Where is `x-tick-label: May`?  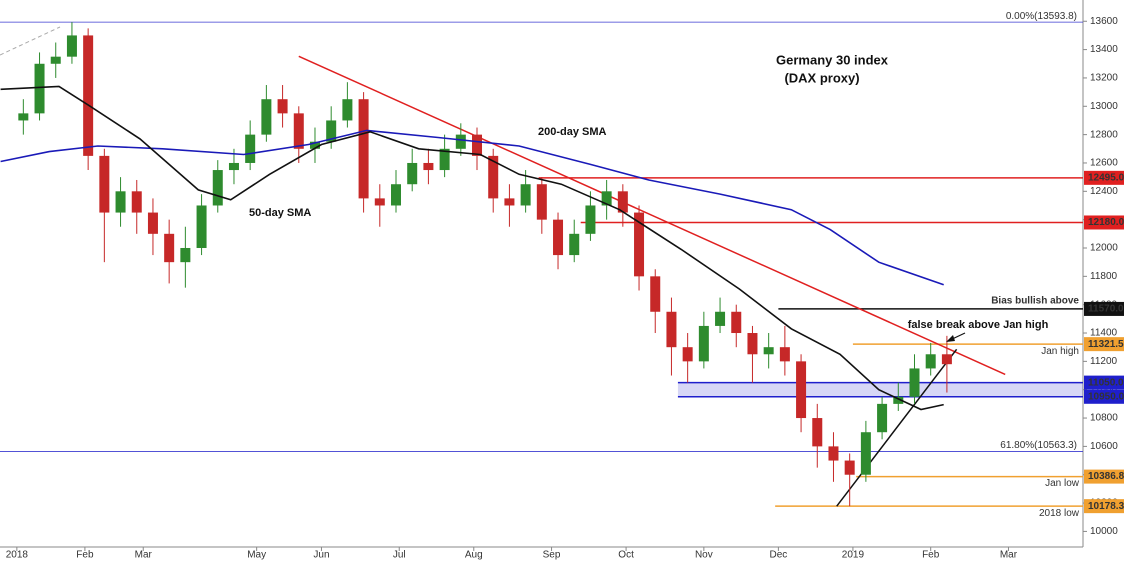 x-tick-label: May is located at coordinates (256, 555).